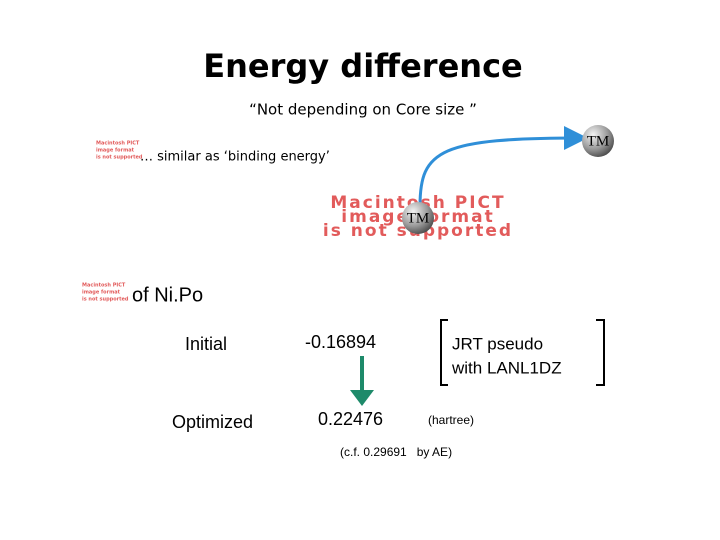 This screenshot has width=720, height=540. Describe the element at coordinates (340, 342) in the screenshot. I see `row-value: -0.16894` at that location.